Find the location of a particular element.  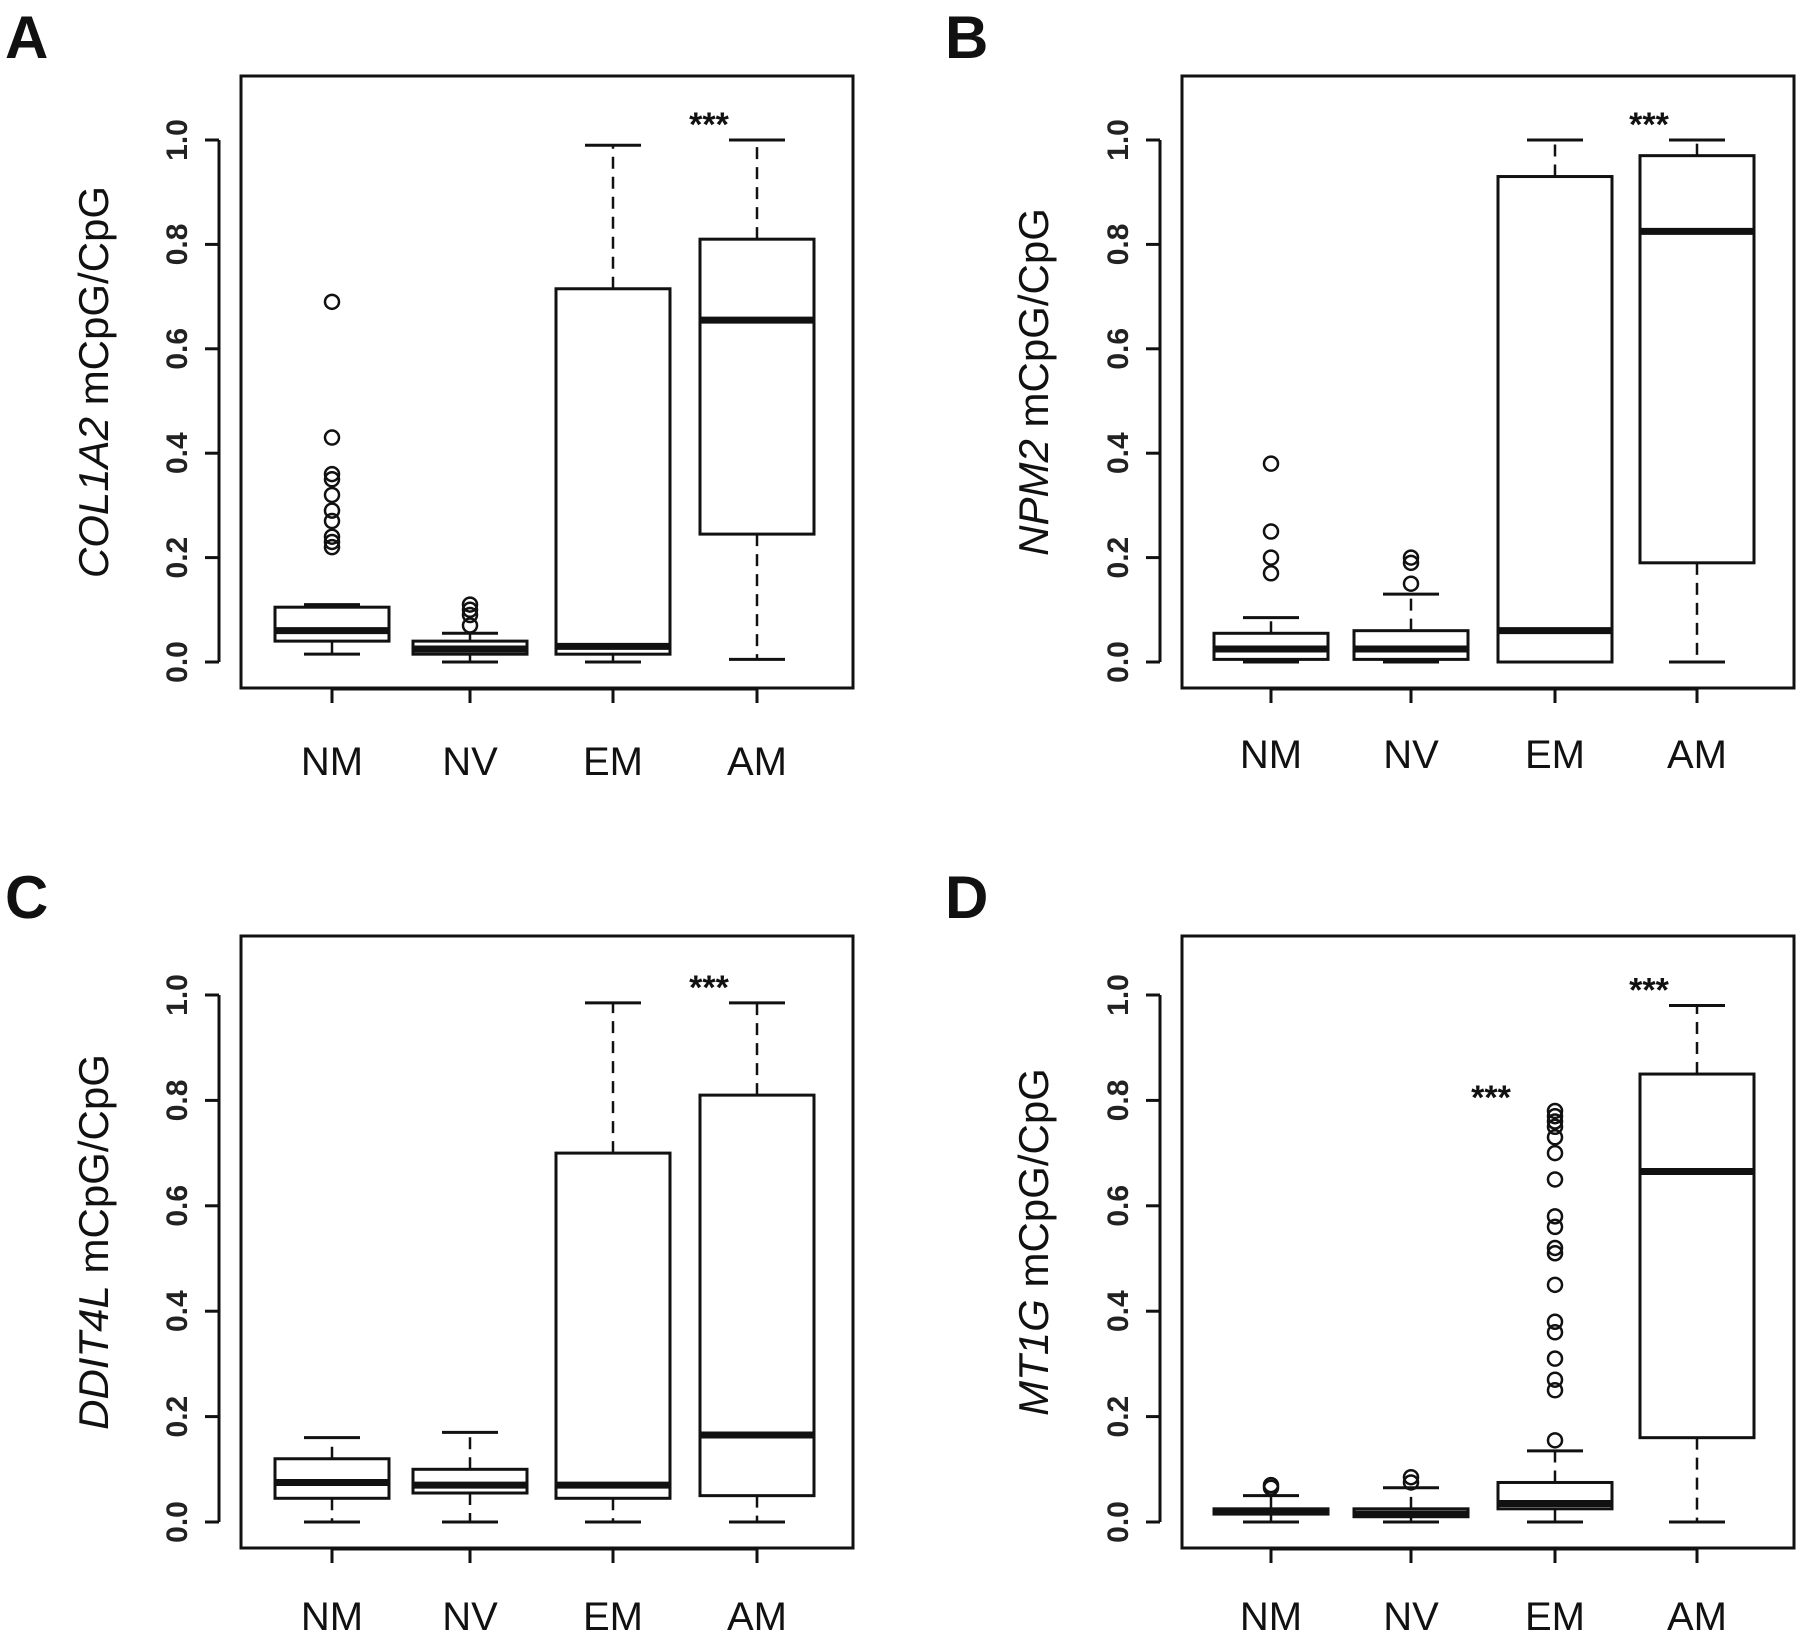

panel-letter: A is located at coordinates (26, 37).